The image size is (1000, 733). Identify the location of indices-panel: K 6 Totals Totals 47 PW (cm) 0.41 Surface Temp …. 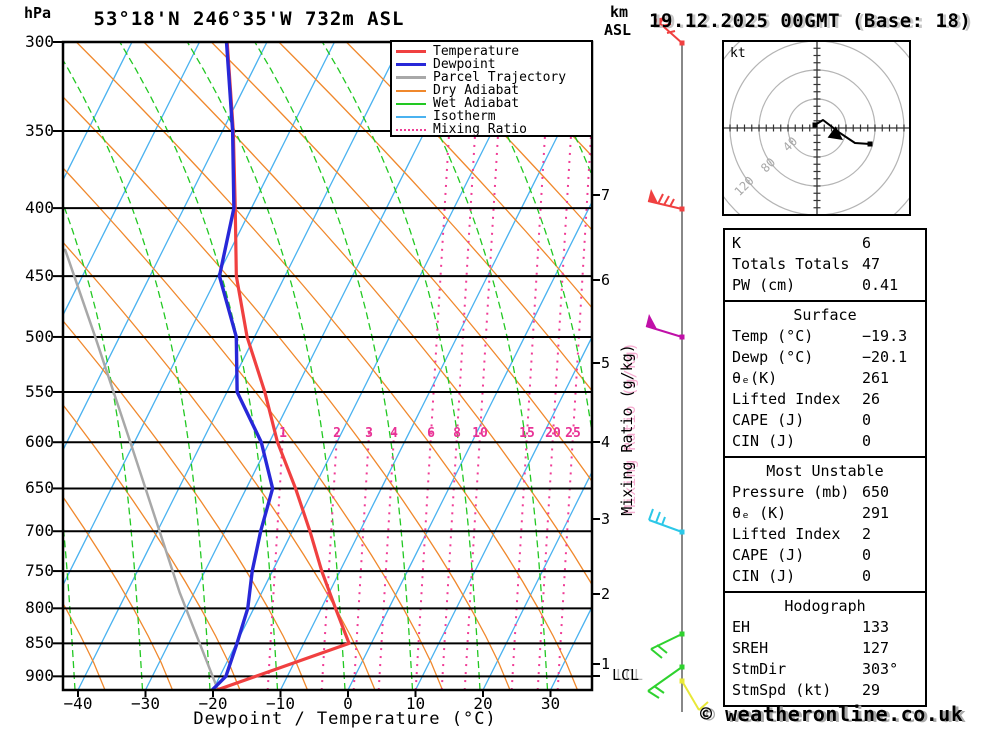
(825, 467).